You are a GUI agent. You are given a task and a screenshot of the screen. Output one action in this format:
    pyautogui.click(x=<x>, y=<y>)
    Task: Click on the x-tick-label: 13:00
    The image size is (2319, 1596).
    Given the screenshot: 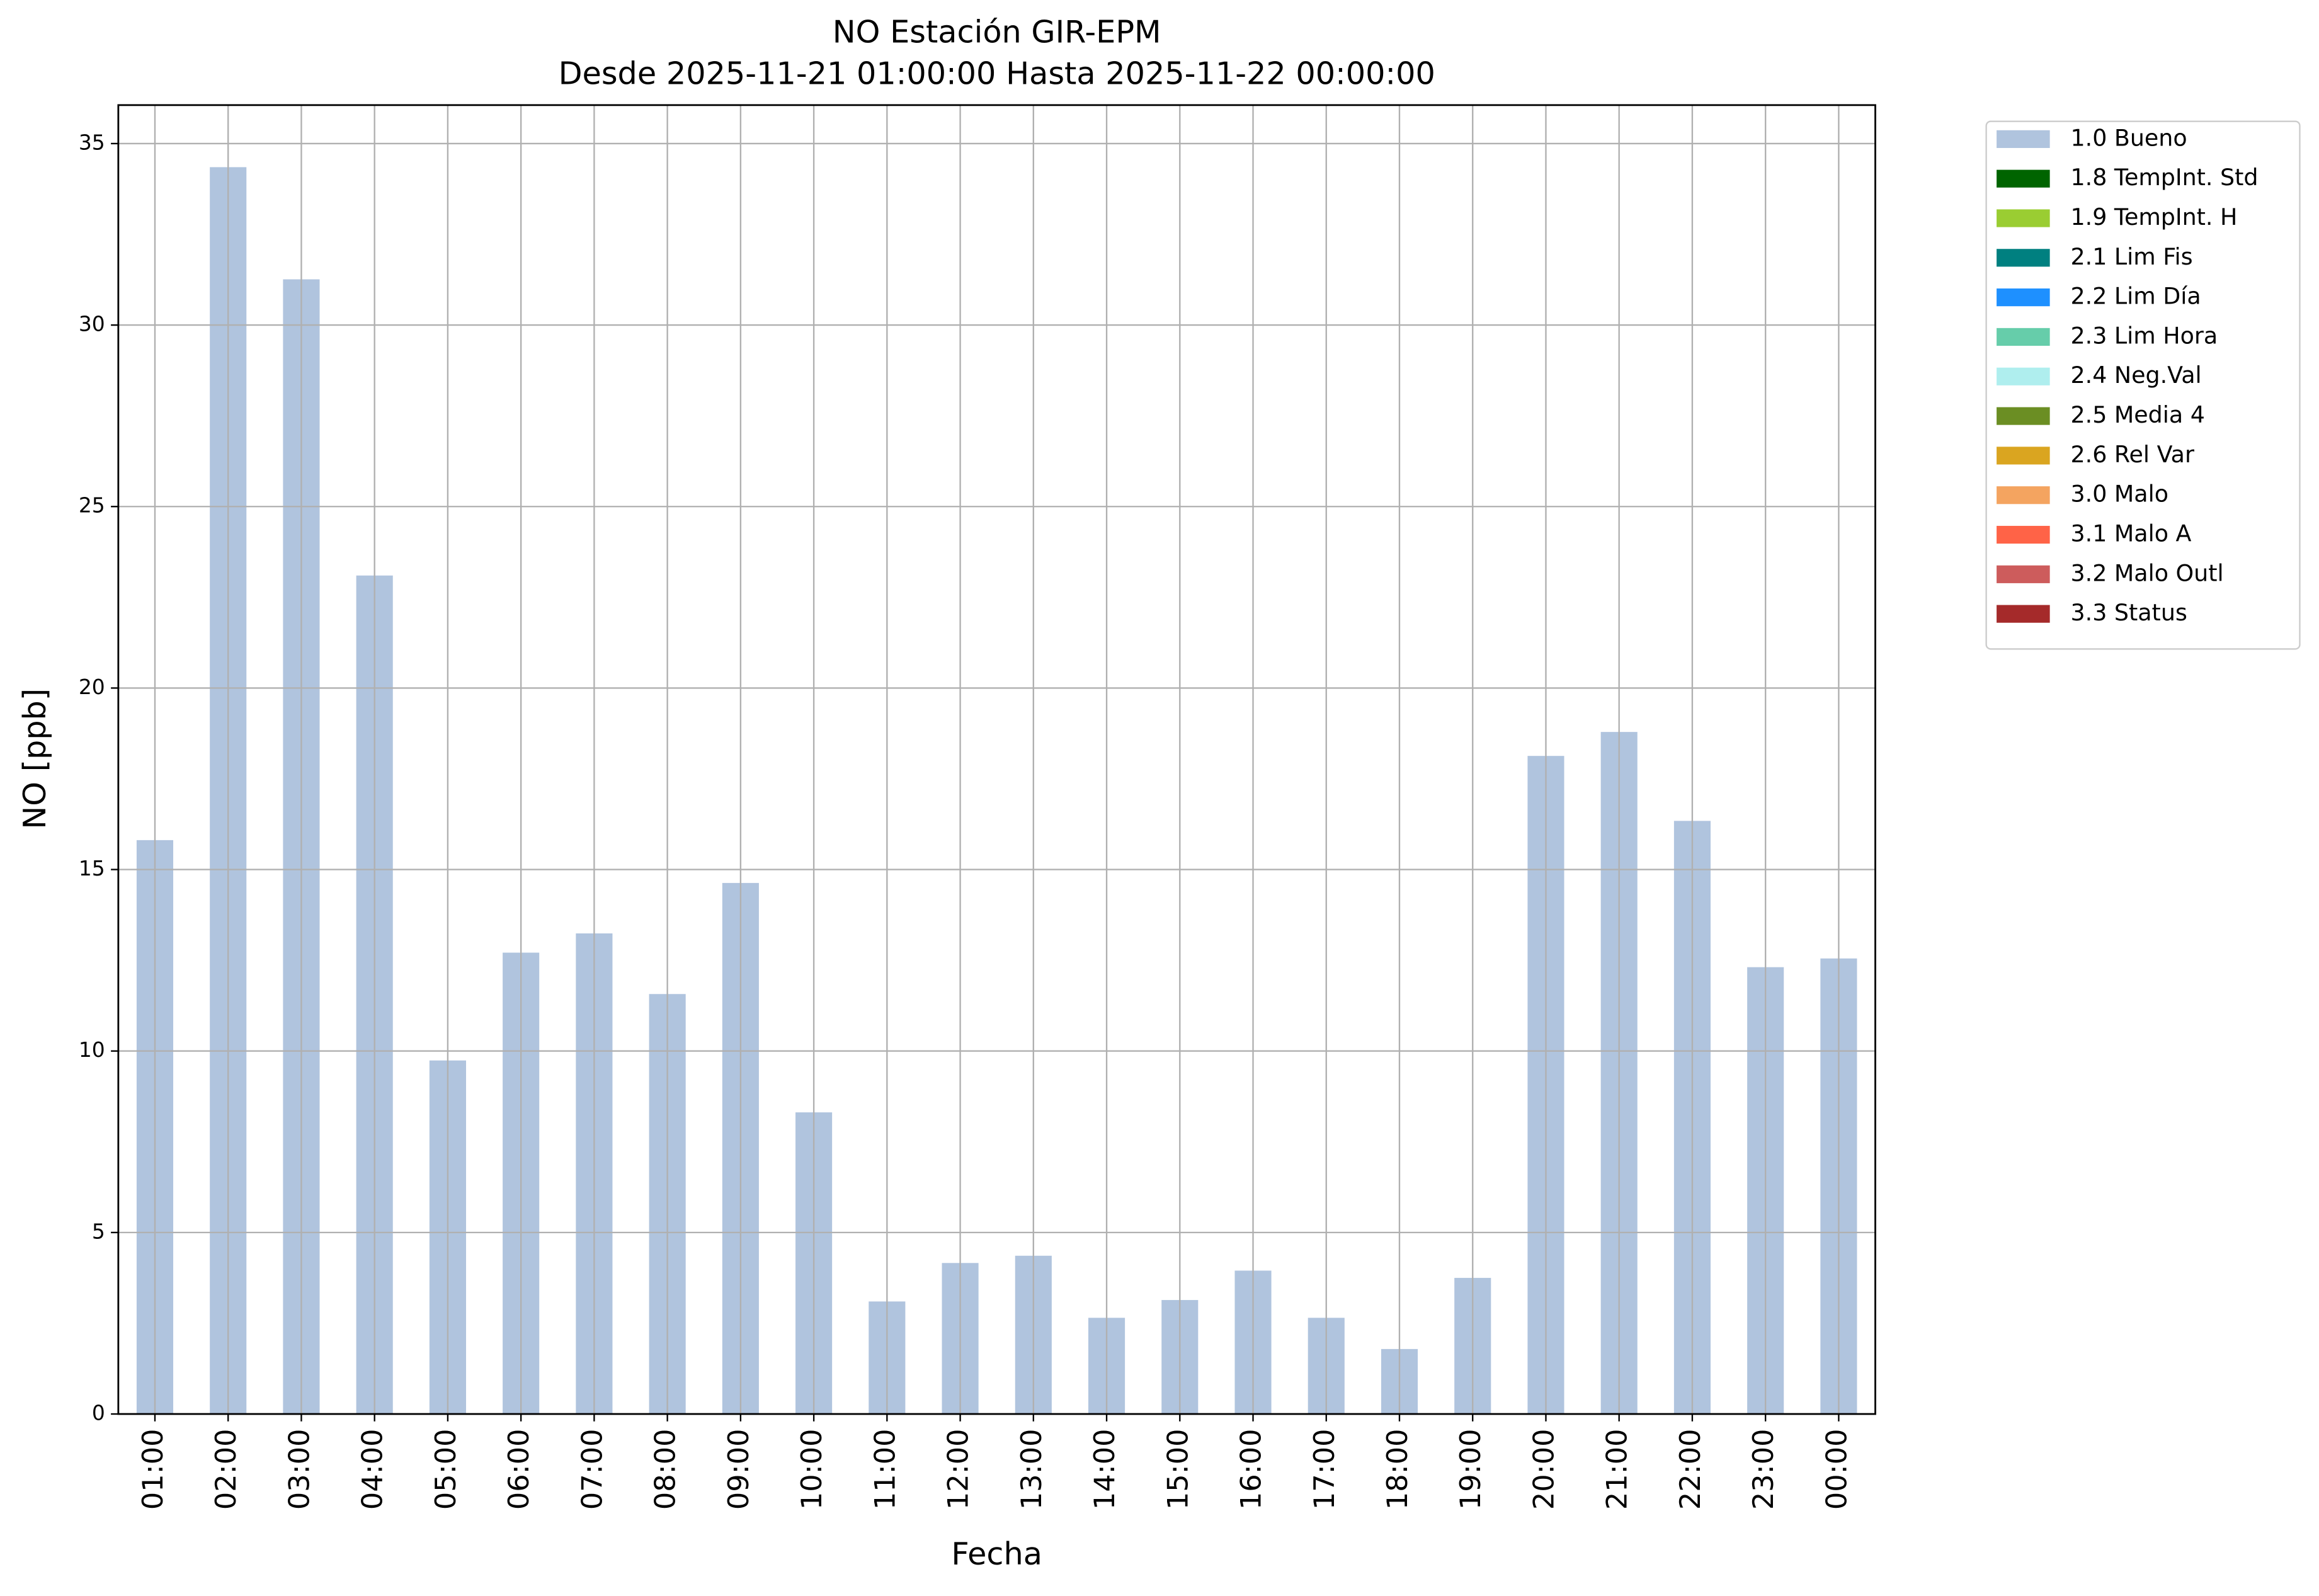 What is the action you would take?
    pyautogui.click(x=1031, y=1469)
    